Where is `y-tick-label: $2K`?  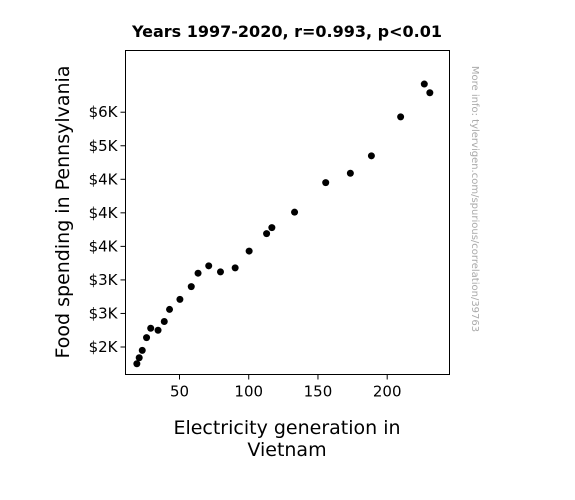
y-tick-label: $2K is located at coordinates (104, 347).